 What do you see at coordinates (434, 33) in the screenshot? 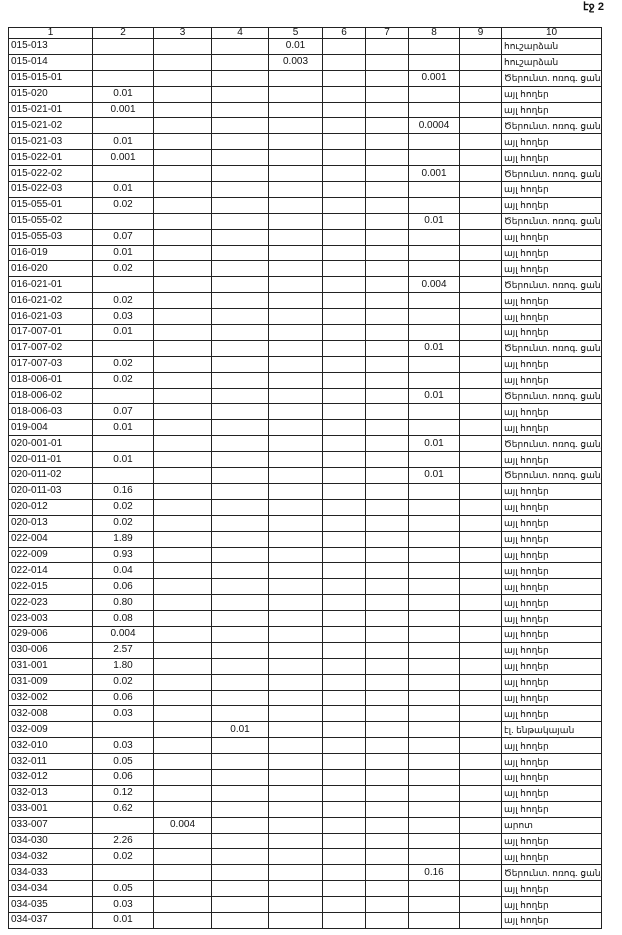
I see `column-header: 8` at bounding box center [434, 33].